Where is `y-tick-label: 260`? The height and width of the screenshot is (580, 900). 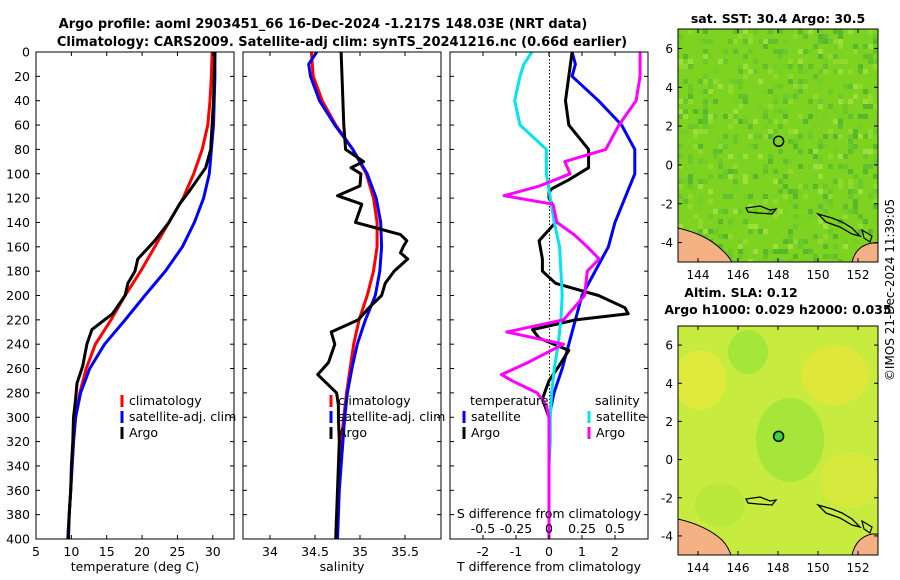
y-tick-label: 260 is located at coordinates (18, 368).